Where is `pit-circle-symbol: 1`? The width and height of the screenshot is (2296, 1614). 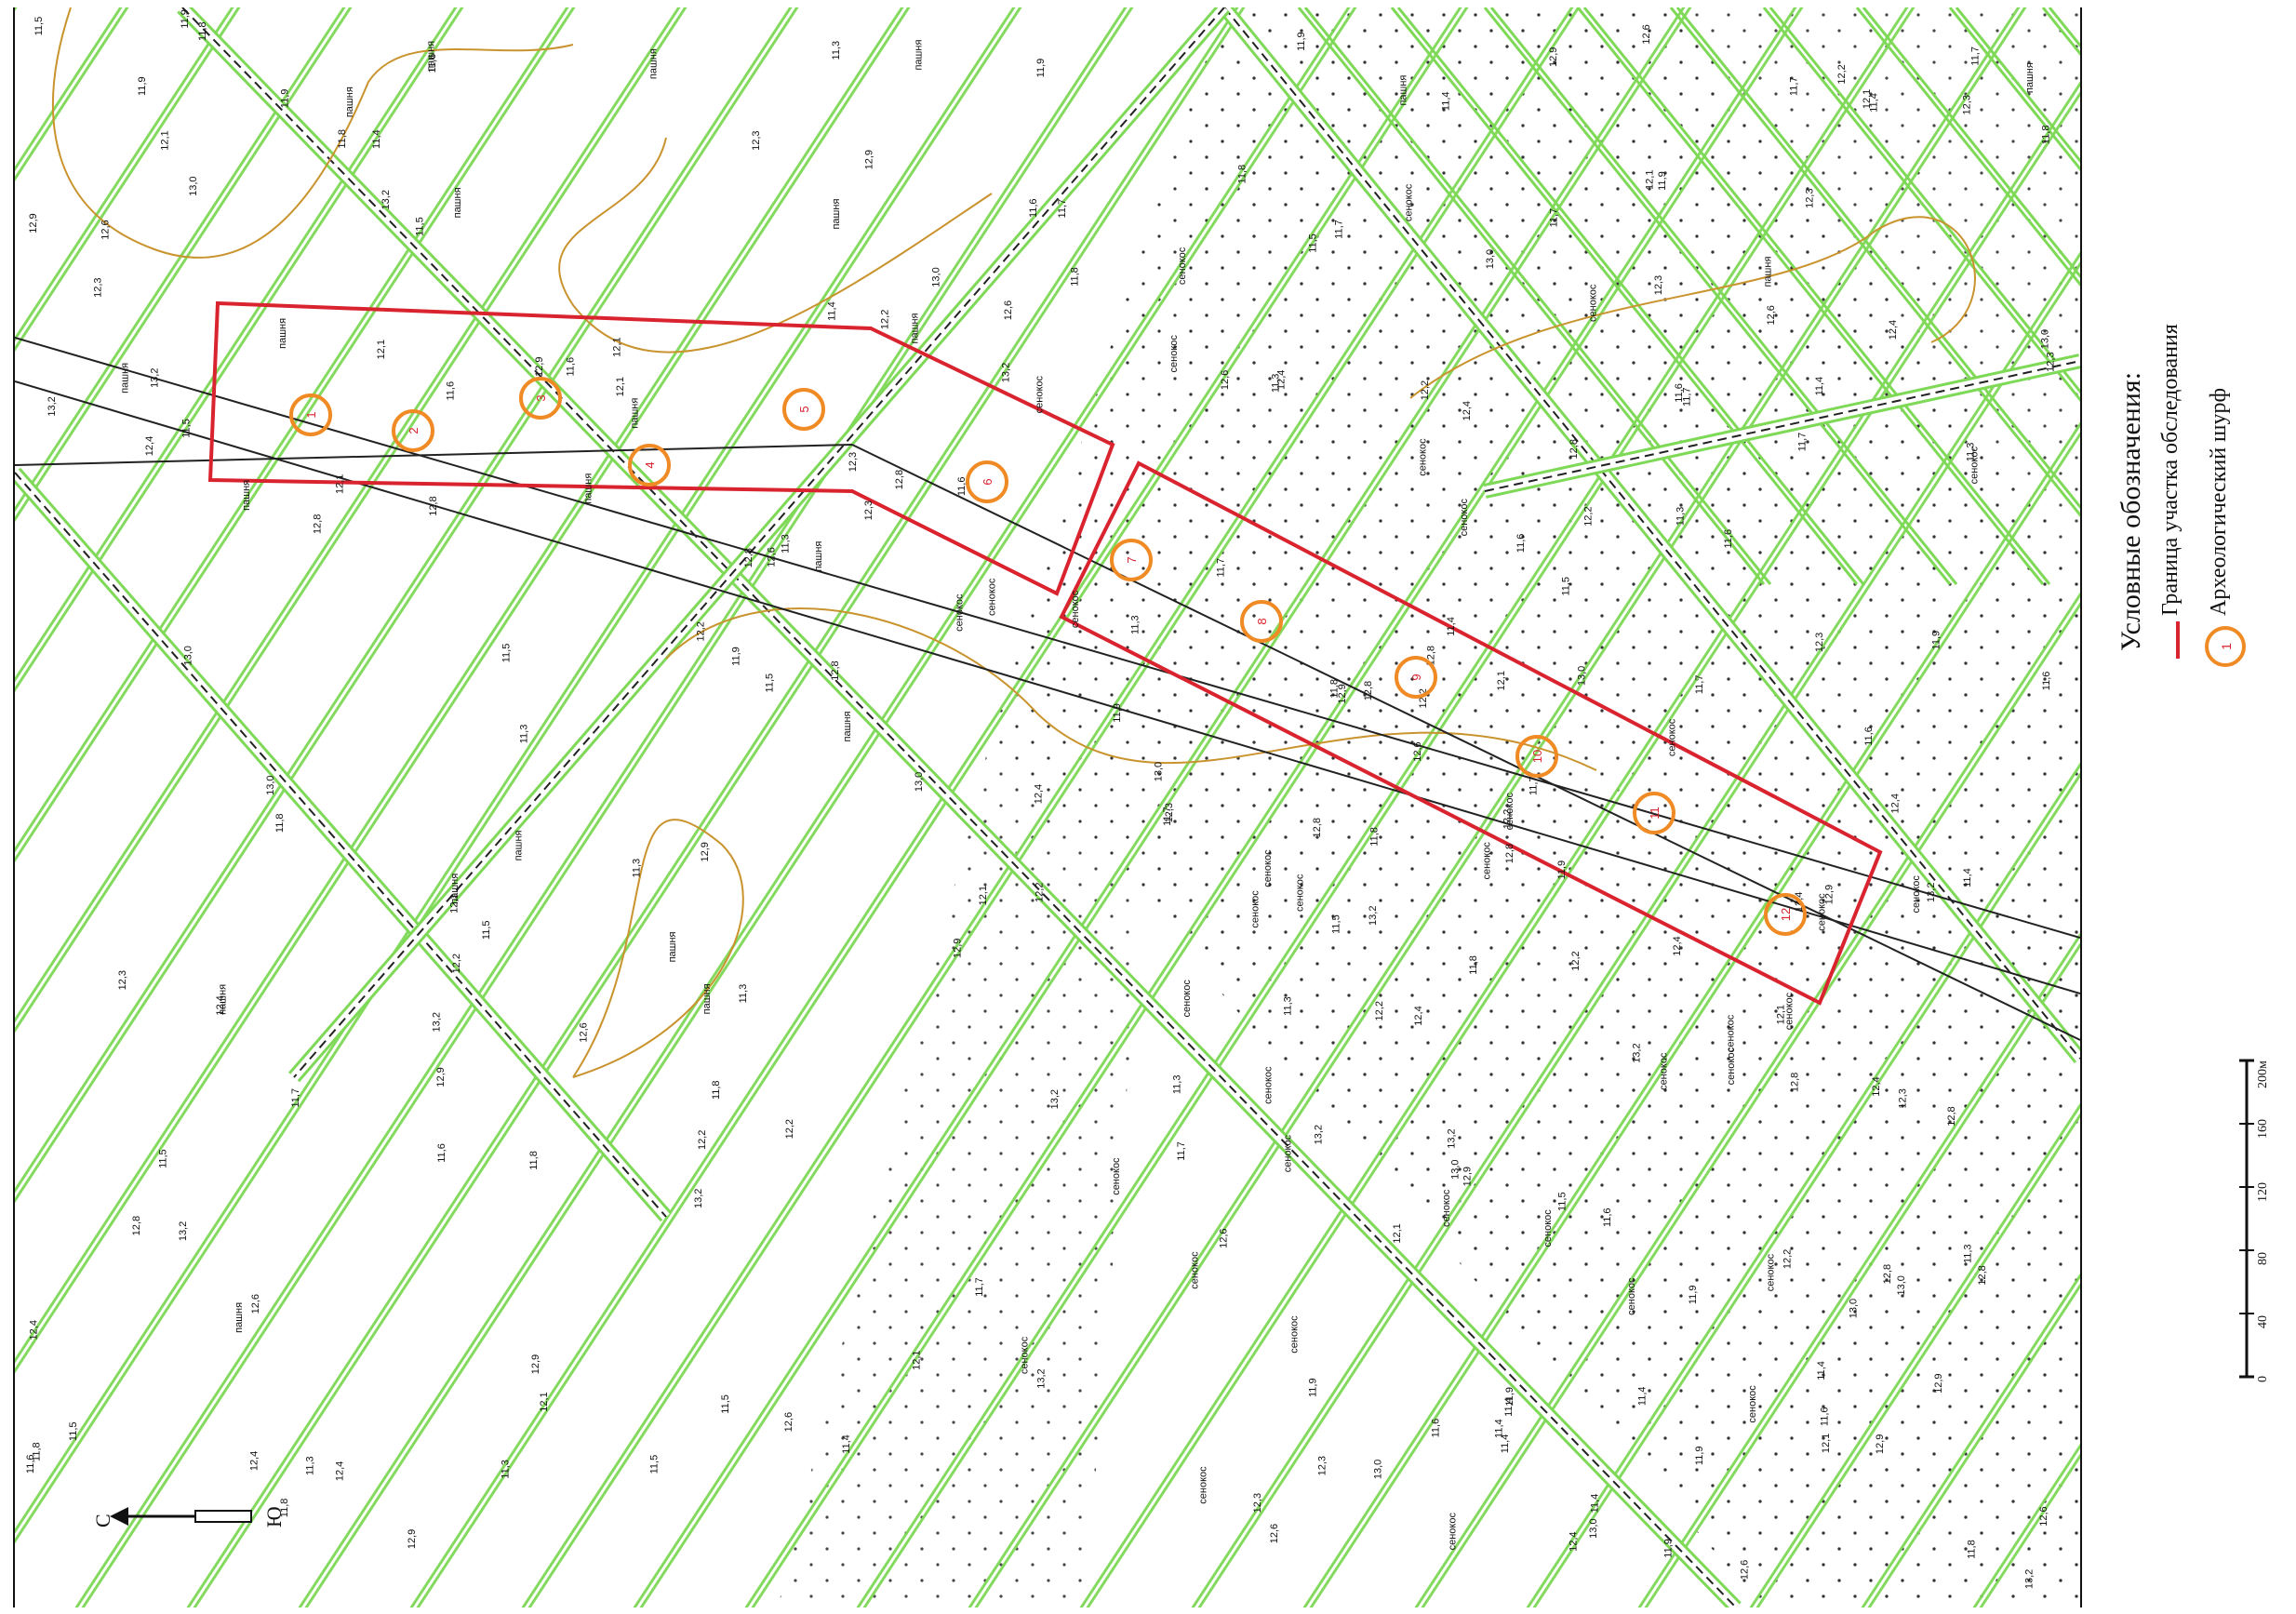
pit-circle-symbol: 1 is located at coordinates (2225, 646).